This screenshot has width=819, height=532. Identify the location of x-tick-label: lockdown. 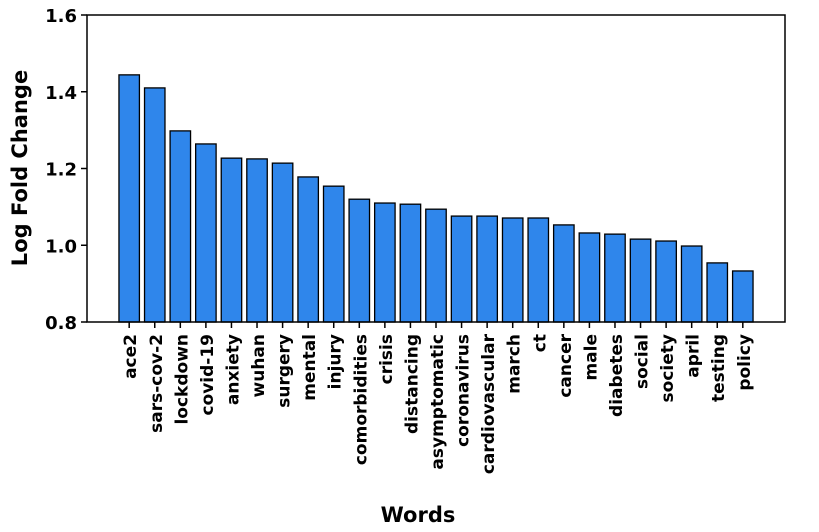
(182, 379).